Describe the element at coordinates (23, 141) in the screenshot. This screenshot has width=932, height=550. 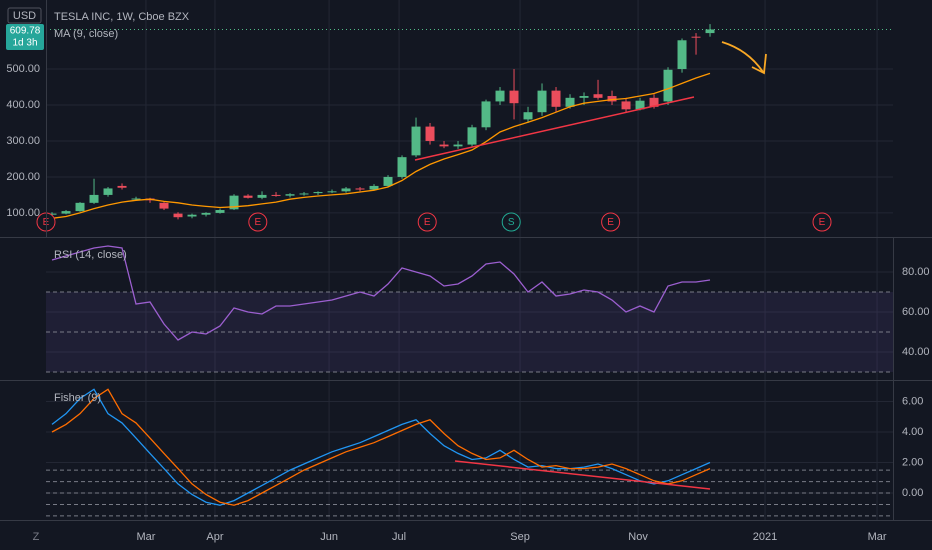
I see `y-tick-label: 300.00` at that location.